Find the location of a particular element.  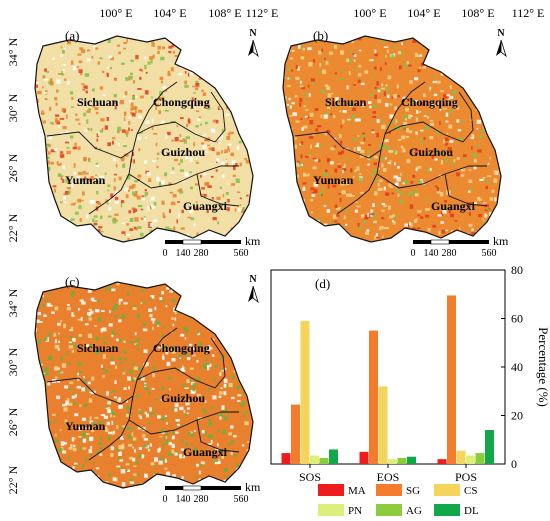

legend-label-PN: PN is located at coordinates (355, 511).